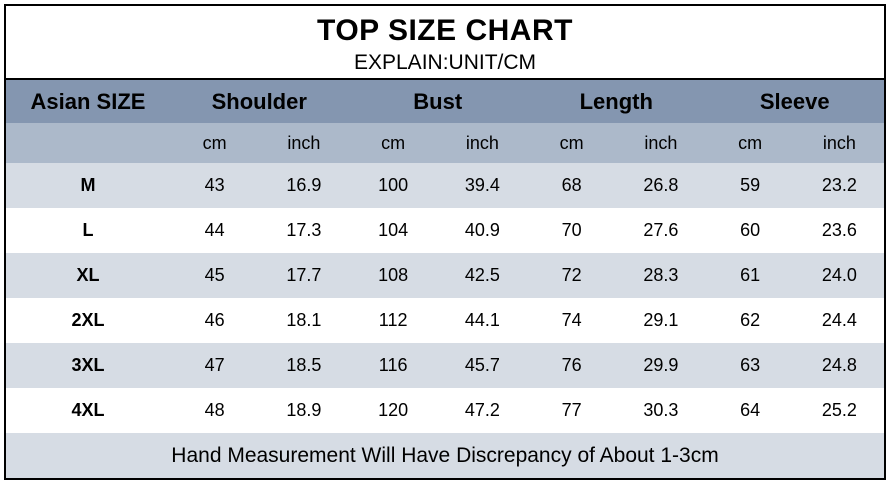 The height and width of the screenshot is (490, 892). What do you see at coordinates (304, 185) in the screenshot?
I see `value-cell: 16.9` at bounding box center [304, 185].